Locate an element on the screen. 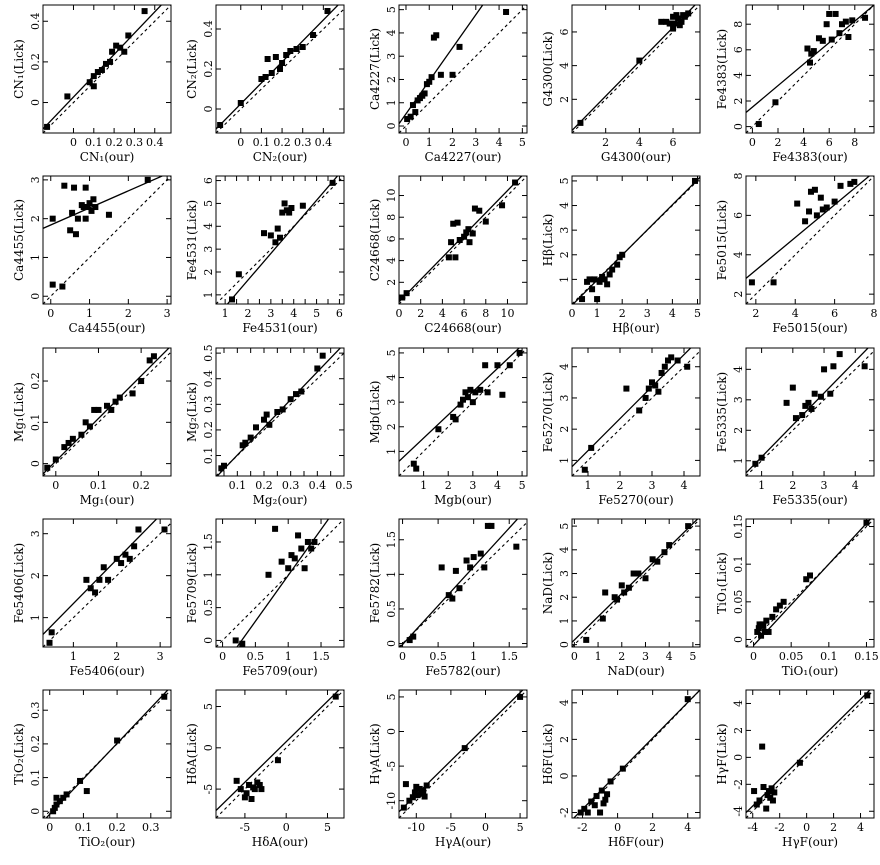 The height and width of the screenshot is (865, 880). x-axis-label: TiO₁(our) is located at coordinates (810, 671).